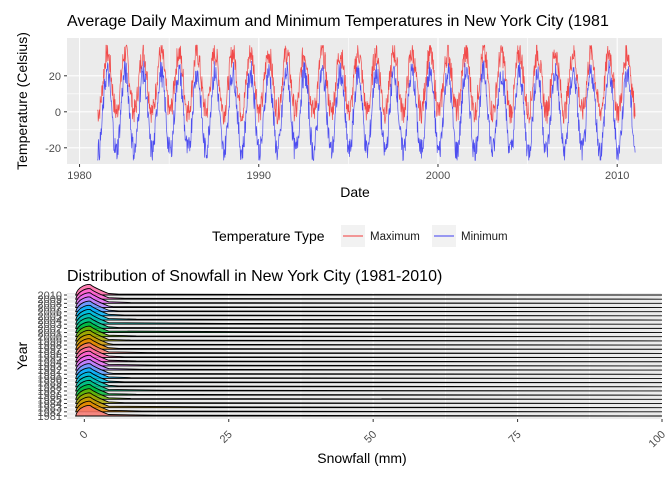 The width and height of the screenshot is (672, 480). I want to click on ridge-1986, so click(369, 390).